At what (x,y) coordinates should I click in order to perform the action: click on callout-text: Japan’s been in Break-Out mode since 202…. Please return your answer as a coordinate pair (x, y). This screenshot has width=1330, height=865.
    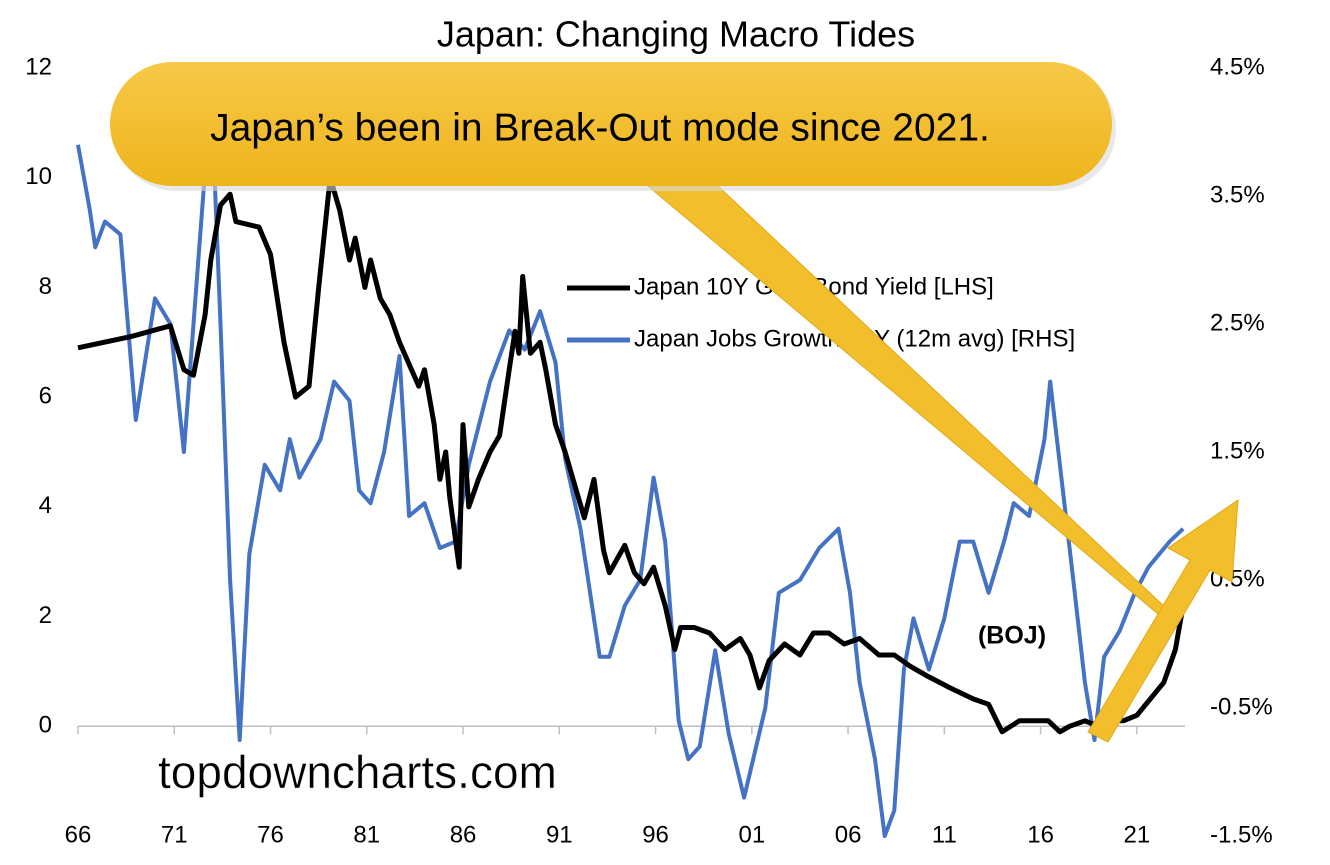
    Looking at the image, I should click on (600, 127).